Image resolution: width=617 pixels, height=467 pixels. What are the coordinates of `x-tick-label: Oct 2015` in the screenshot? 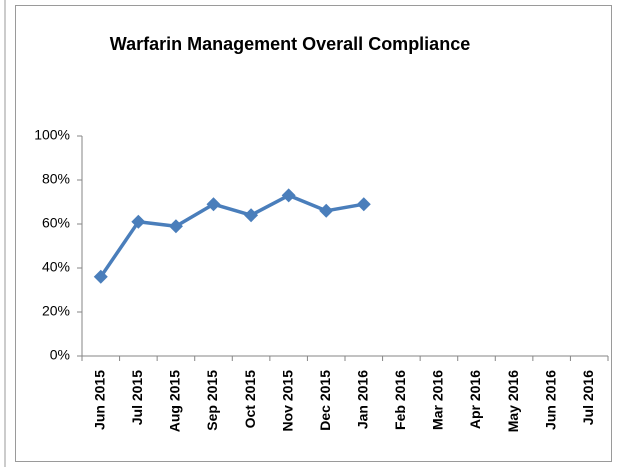 It's located at (250, 399).